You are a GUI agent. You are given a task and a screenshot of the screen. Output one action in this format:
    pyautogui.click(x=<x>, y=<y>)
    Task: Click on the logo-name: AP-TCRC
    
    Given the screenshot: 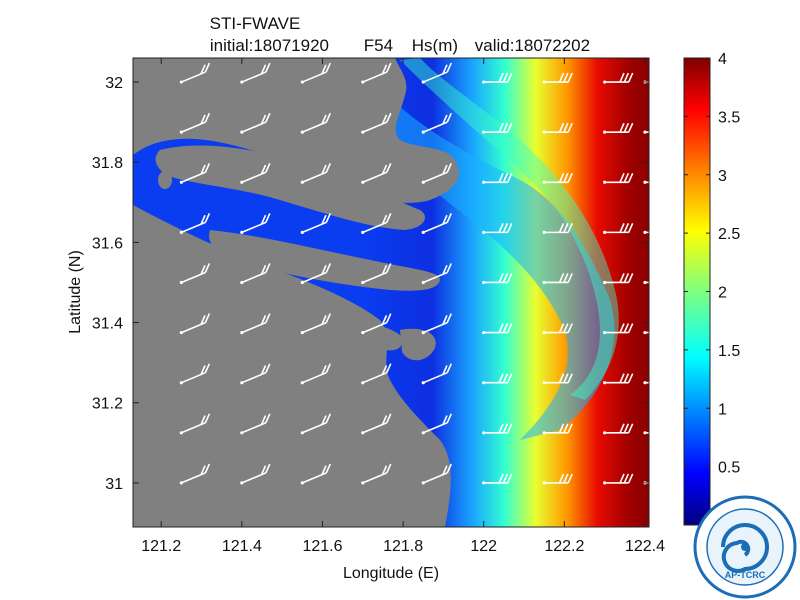 What is the action you would take?
    pyautogui.click(x=745, y=575)
    